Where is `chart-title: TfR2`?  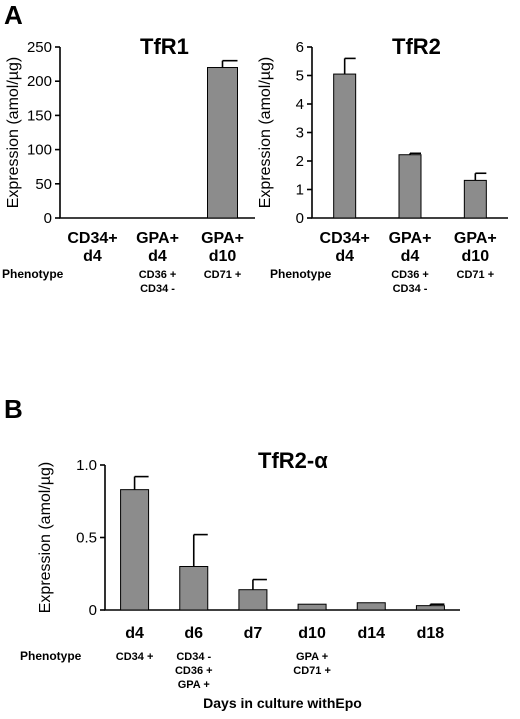 chart-title: TfR2 is located at coordinates (416, 46).